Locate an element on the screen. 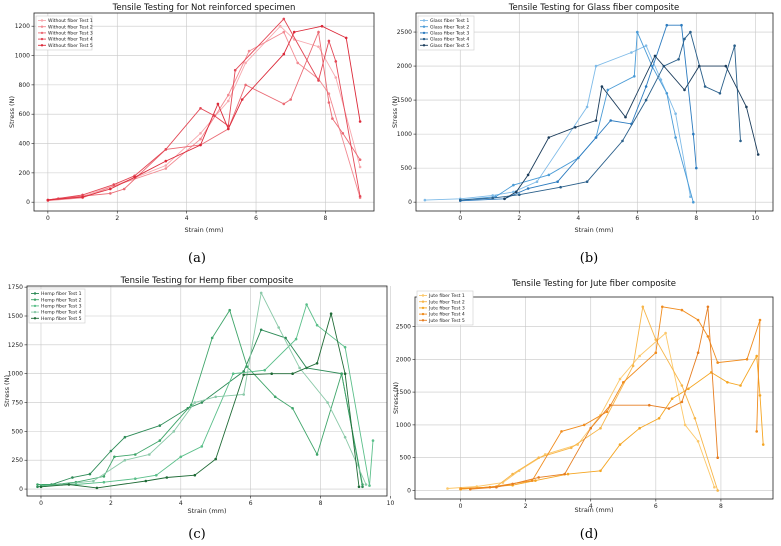 The image size is (781, 546). y-tick-label: 1000 is located at coordinates (404, 134).